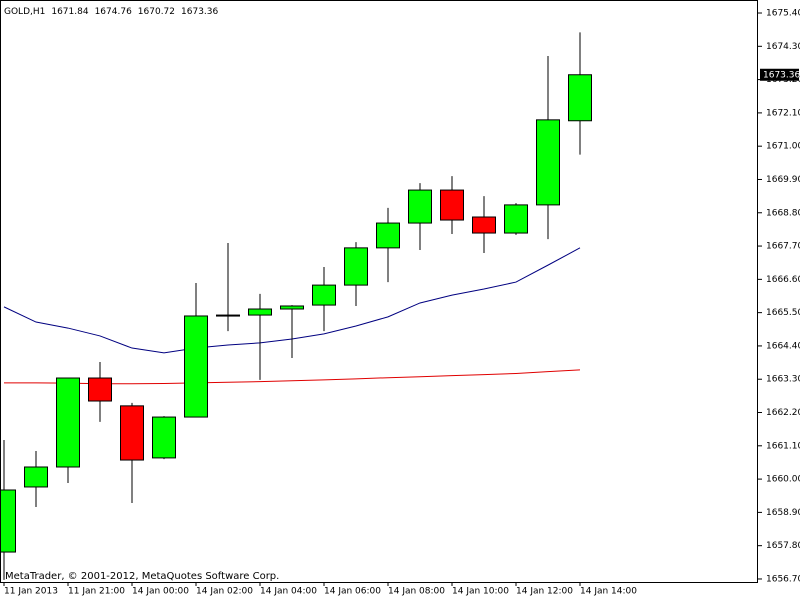  Describe the element at coordinates (783, 513) in the screenshot. I see `y-tick-label: 1658.90` at that location.